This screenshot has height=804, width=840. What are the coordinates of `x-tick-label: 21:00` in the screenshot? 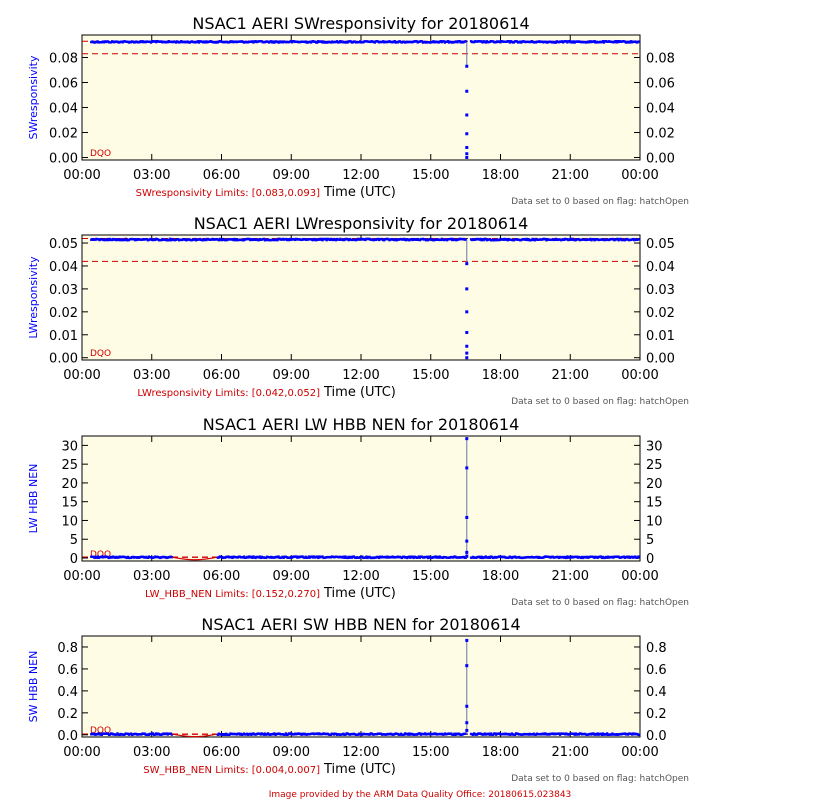 It's located at (570, 175).